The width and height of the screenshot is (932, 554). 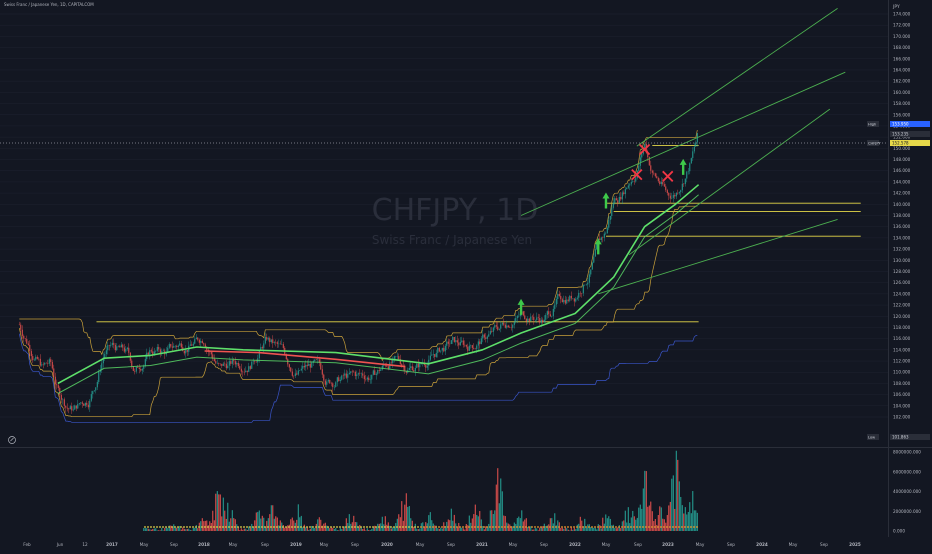 I want to click on volume-tick-label: 4000000.000, so click(x=907, y=491).